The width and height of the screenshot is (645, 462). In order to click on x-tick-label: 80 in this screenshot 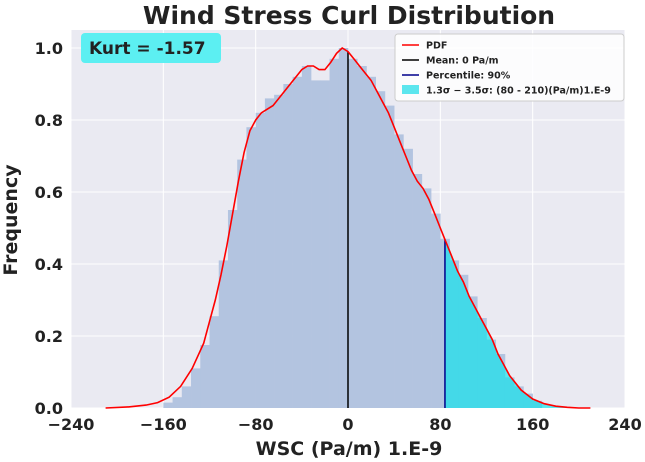, I will do `click(440, 424)`.